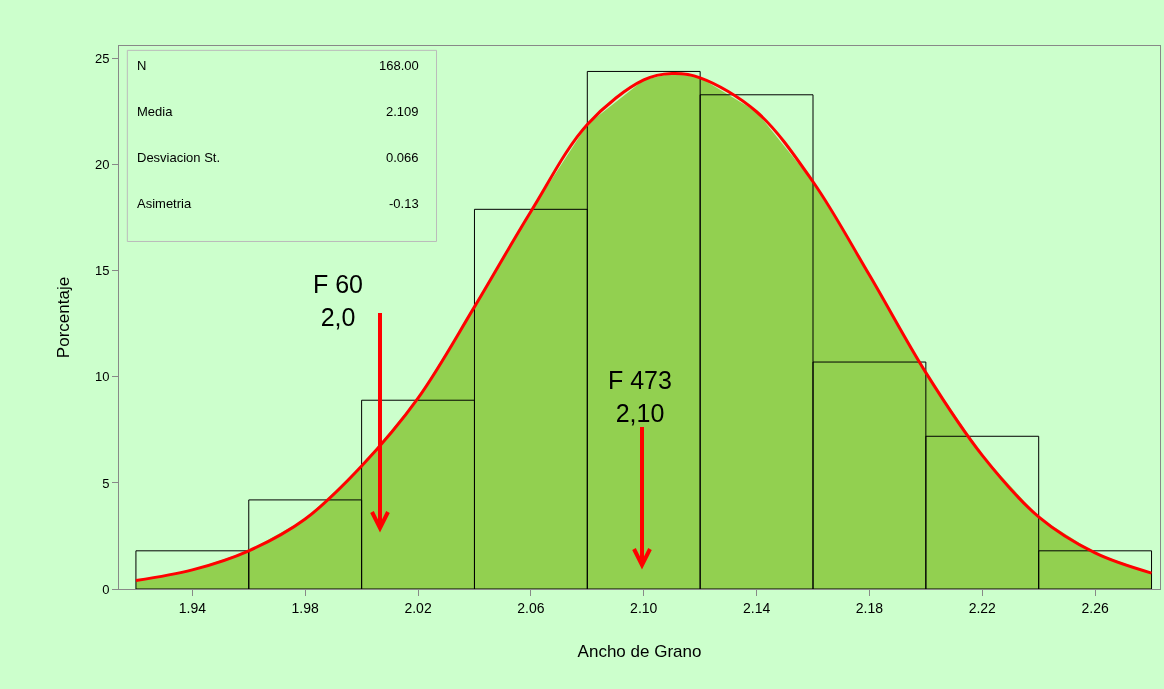 The height and width of the screenshot is (689, 1164). Describe the element at coordinates (106, 483) in the screenshot. I see `y-tick-label: 5` at that location.